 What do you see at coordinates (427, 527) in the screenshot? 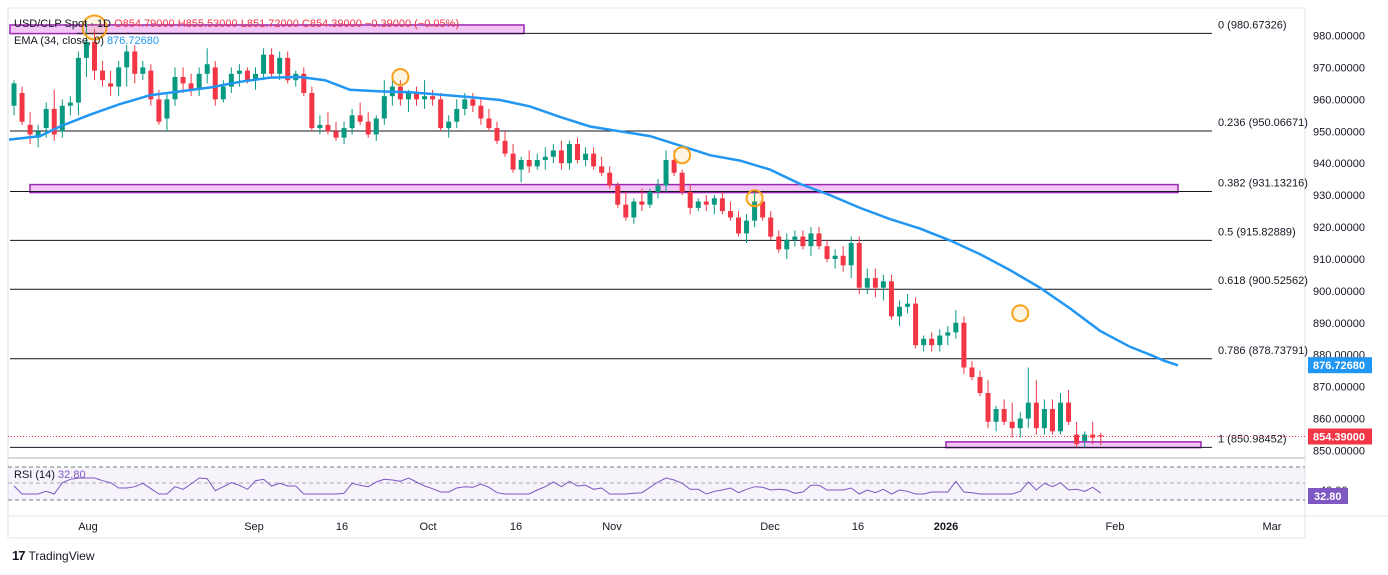
I see `time-tick-label: Oct` at bounding box center [427, 527].